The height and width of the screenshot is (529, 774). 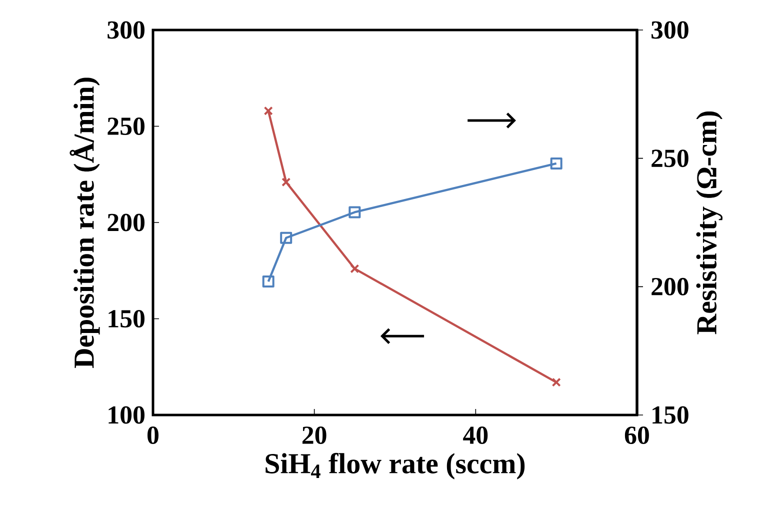 I want to click on y2-tick-label: 150, so click(x=670, y=415).